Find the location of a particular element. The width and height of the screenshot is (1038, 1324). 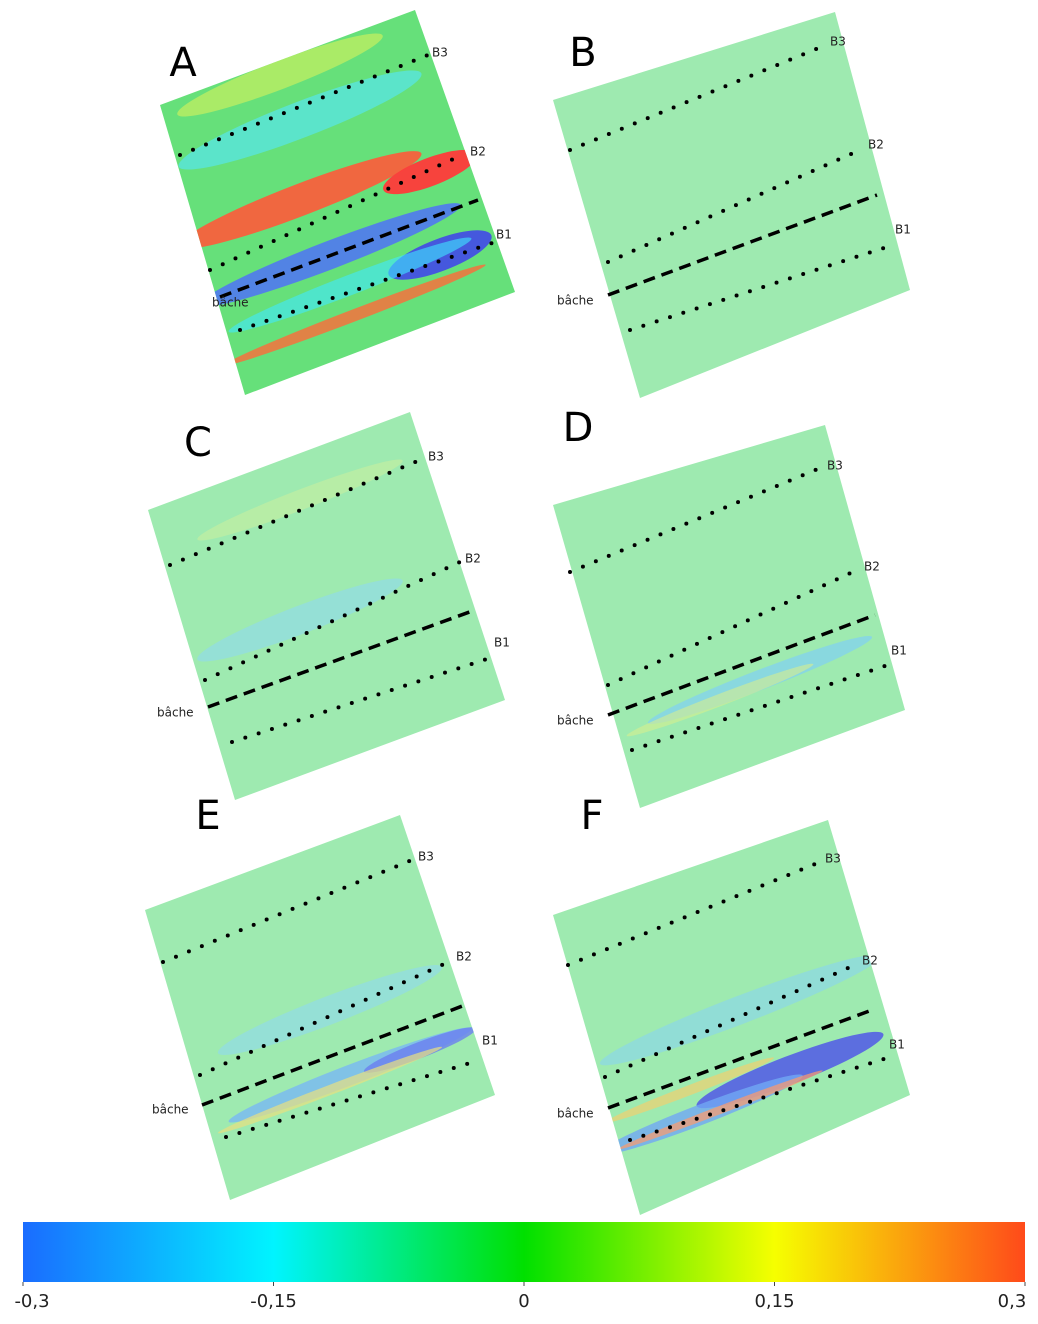

panel-letter: A is located at coordinates (183, 63).